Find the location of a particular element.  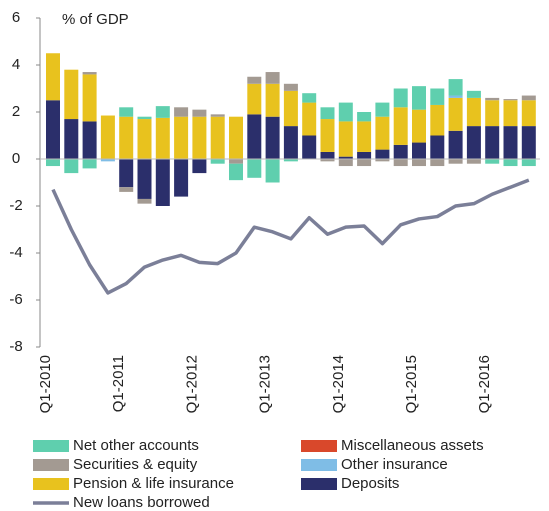

legend-label: Pension & life insurance is located at coordinates (153, 483).